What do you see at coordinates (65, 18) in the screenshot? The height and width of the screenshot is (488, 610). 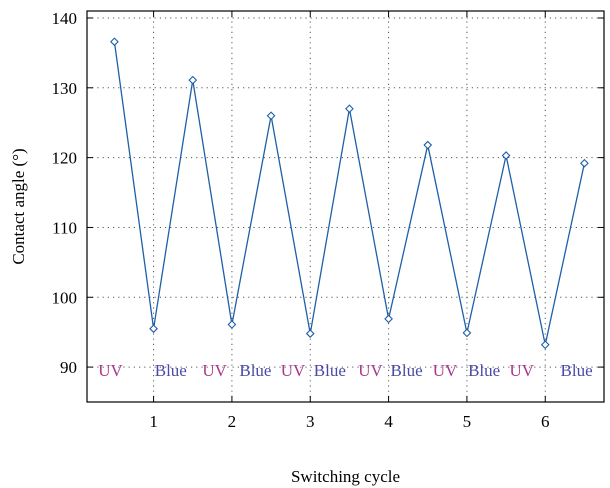 I see `y-tick-label: 140` at bounding box center [65, 18].